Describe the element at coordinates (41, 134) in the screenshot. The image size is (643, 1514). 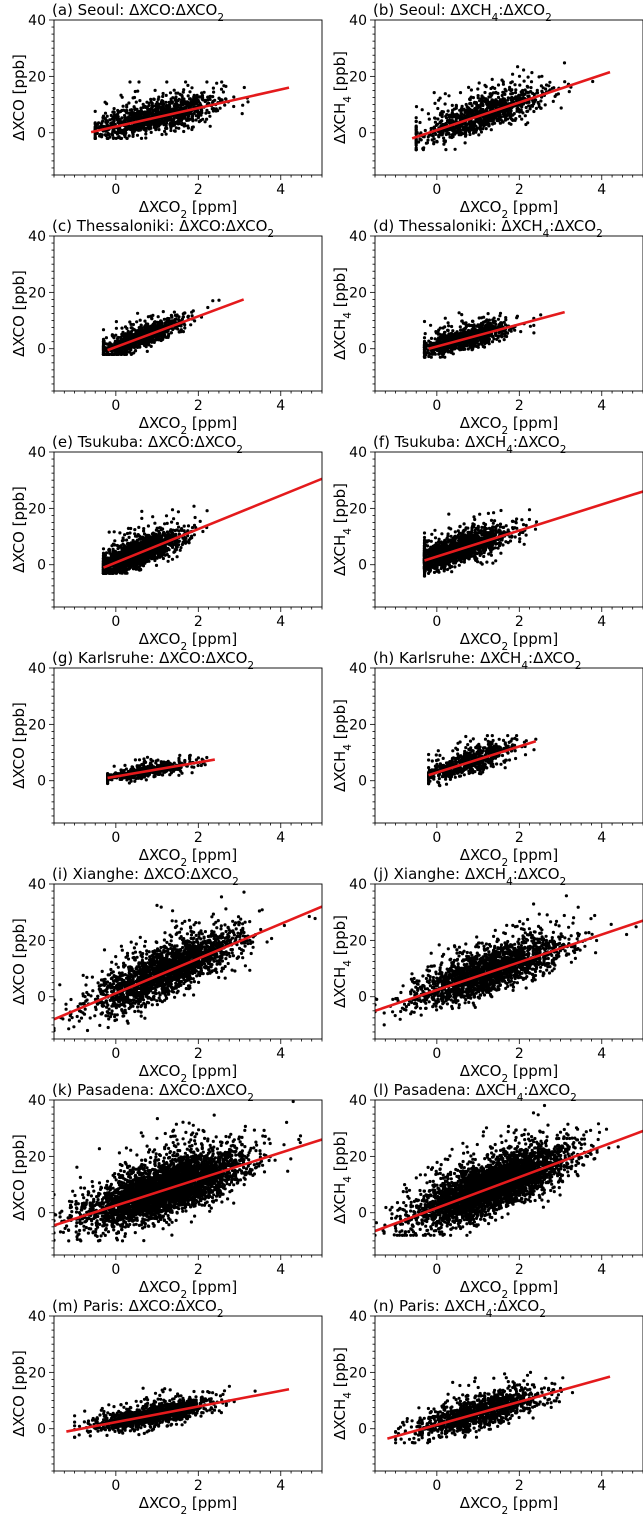
I see `y-tick-label: 0` at that location.